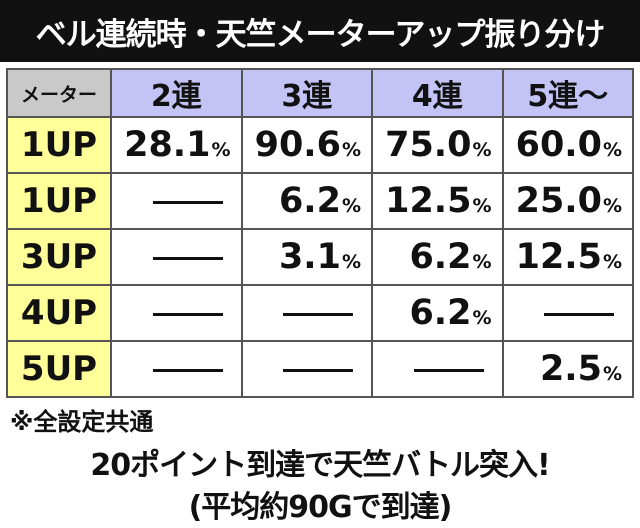  Describe the element at coordinates (59, 369) in the screenshot. I see `row-label: 5UP` at that location.